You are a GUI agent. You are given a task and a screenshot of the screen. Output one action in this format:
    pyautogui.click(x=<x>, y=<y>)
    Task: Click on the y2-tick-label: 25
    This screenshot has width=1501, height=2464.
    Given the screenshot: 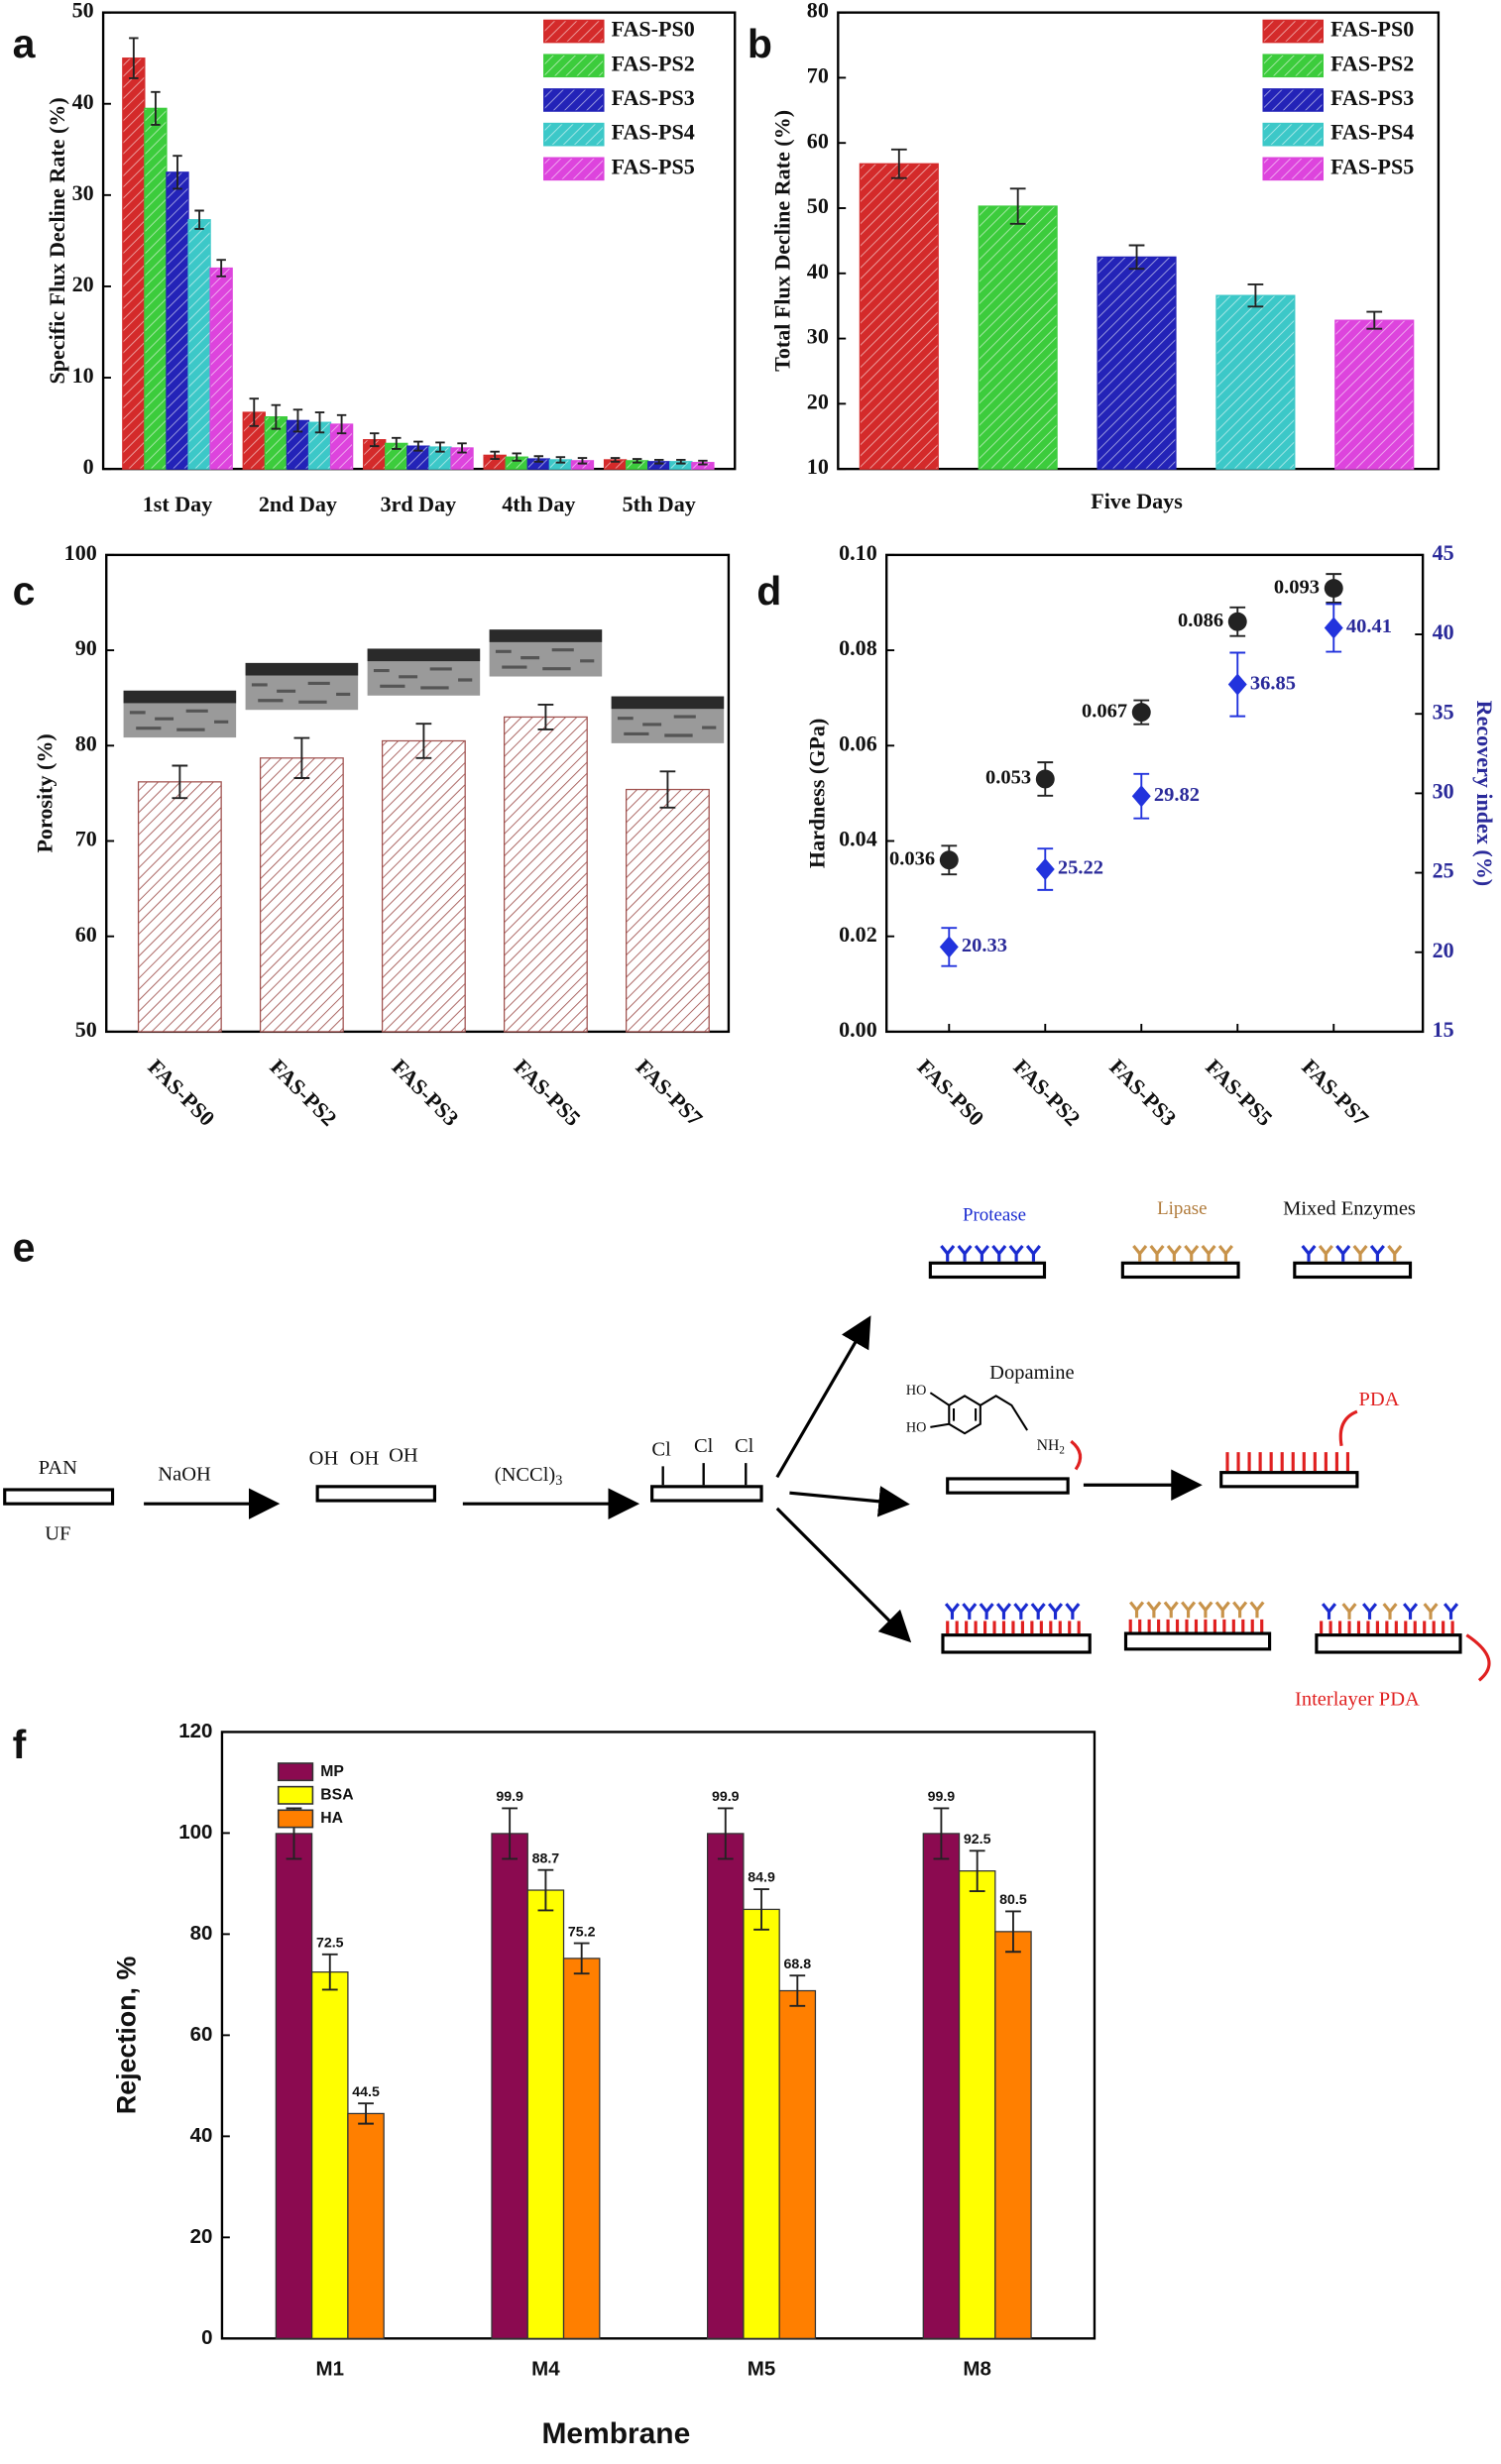 What is the action you would take?
    pyautogui.click(x=1443, y=870)
    